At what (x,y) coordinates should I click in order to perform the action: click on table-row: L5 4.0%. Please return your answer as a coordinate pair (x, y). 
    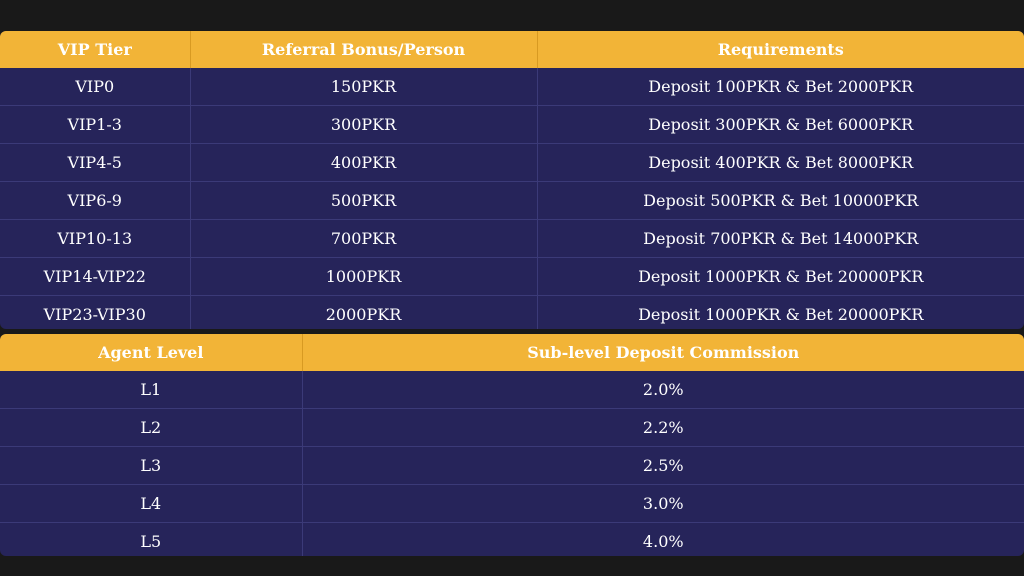
    Looking at the image, I should click on (512, 539).